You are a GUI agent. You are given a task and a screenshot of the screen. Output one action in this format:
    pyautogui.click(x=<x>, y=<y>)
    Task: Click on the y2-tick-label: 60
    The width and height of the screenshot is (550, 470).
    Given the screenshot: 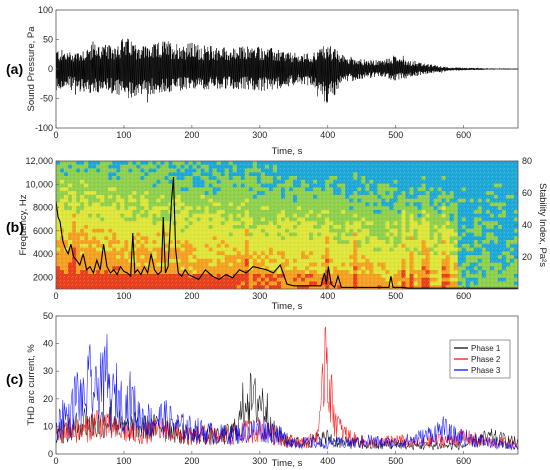 What is the action you would take?
    pyautogui.click(x=527, y=193)
    